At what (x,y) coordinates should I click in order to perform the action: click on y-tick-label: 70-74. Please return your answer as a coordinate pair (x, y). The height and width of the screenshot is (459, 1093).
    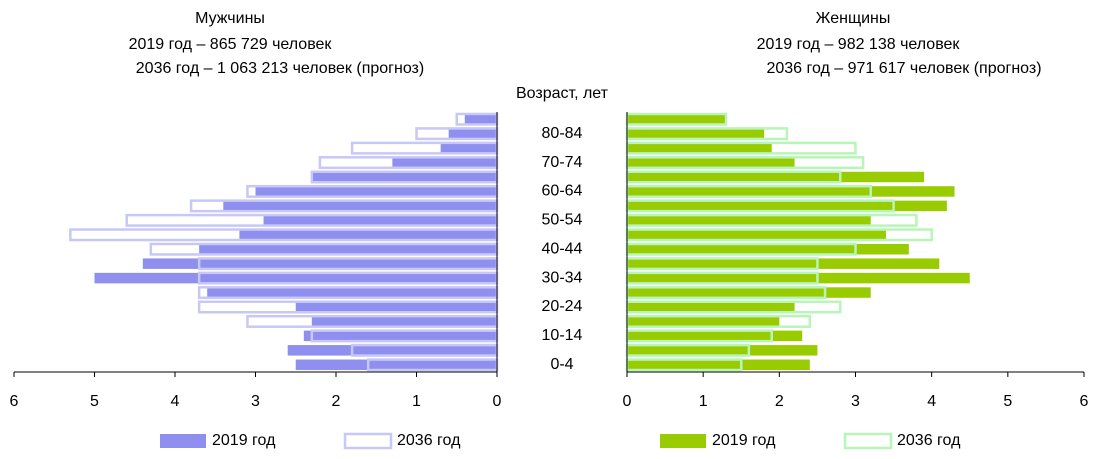
    Looking at the image, I should click on (562, 162).